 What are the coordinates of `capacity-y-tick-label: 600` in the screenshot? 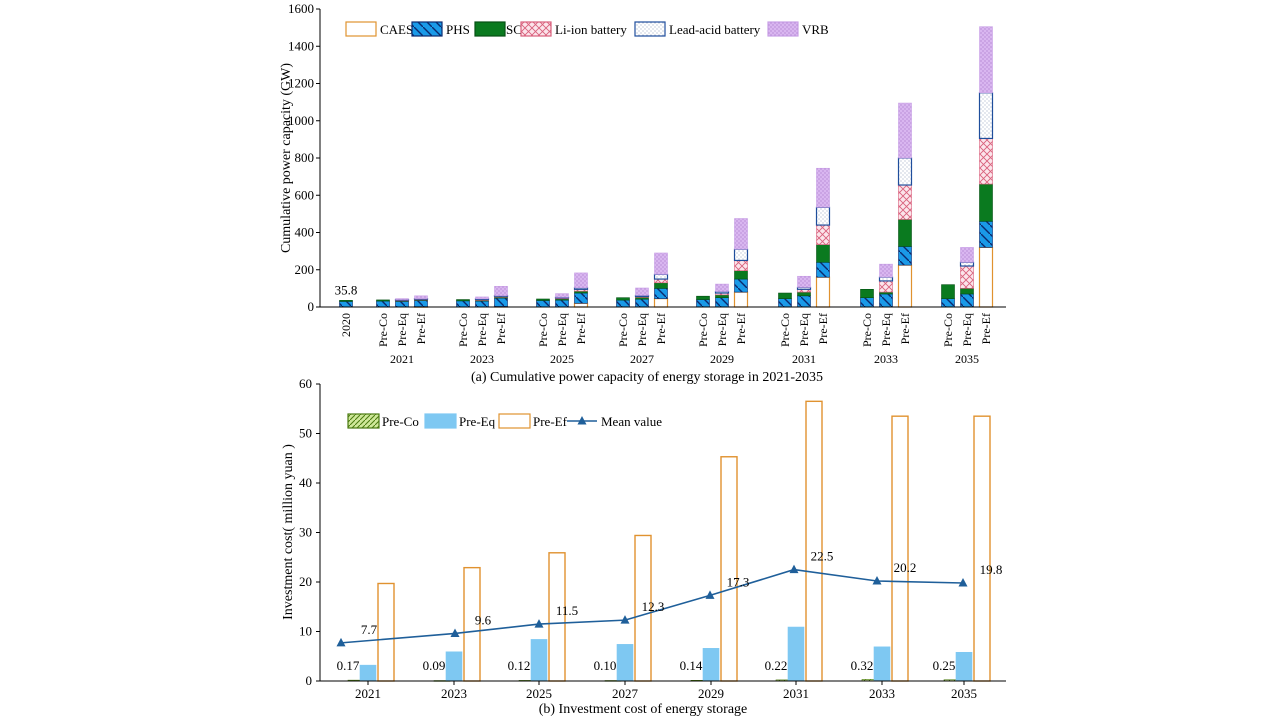 It's located at (305, 194).